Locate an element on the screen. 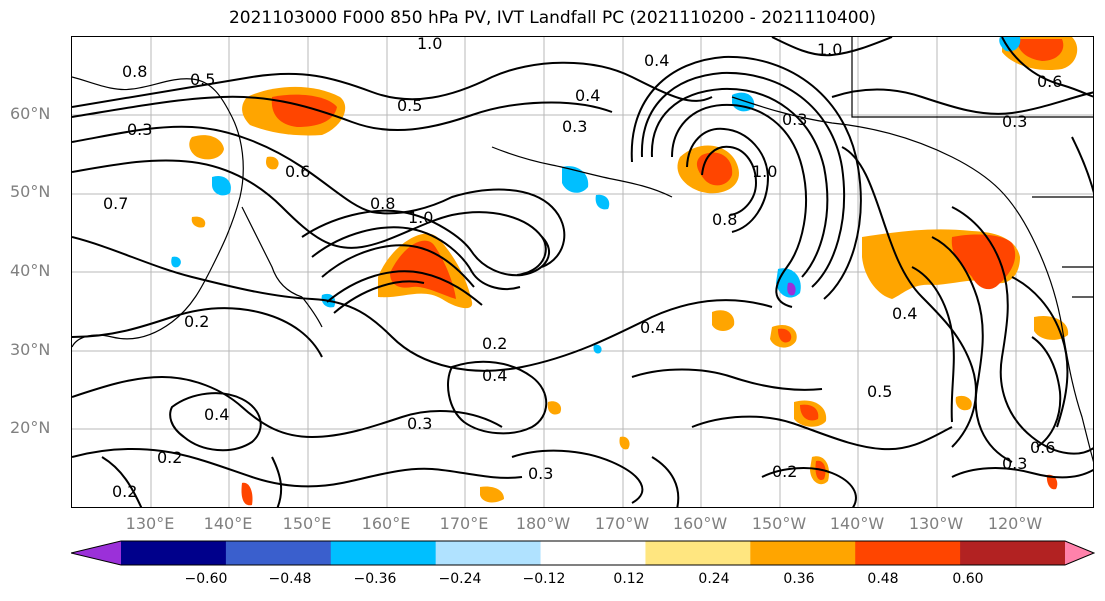 The height and width of the screenshot is (601, 1105). lat-label-20n: 20°N is located at coordinates (30, 427).